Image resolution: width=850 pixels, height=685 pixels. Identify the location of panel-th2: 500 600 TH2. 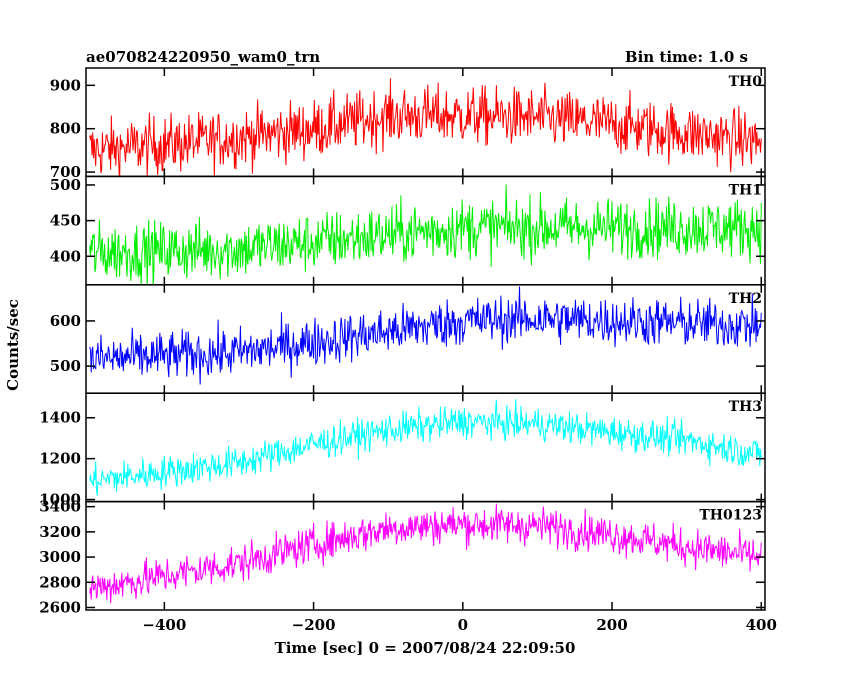
(408, 339).